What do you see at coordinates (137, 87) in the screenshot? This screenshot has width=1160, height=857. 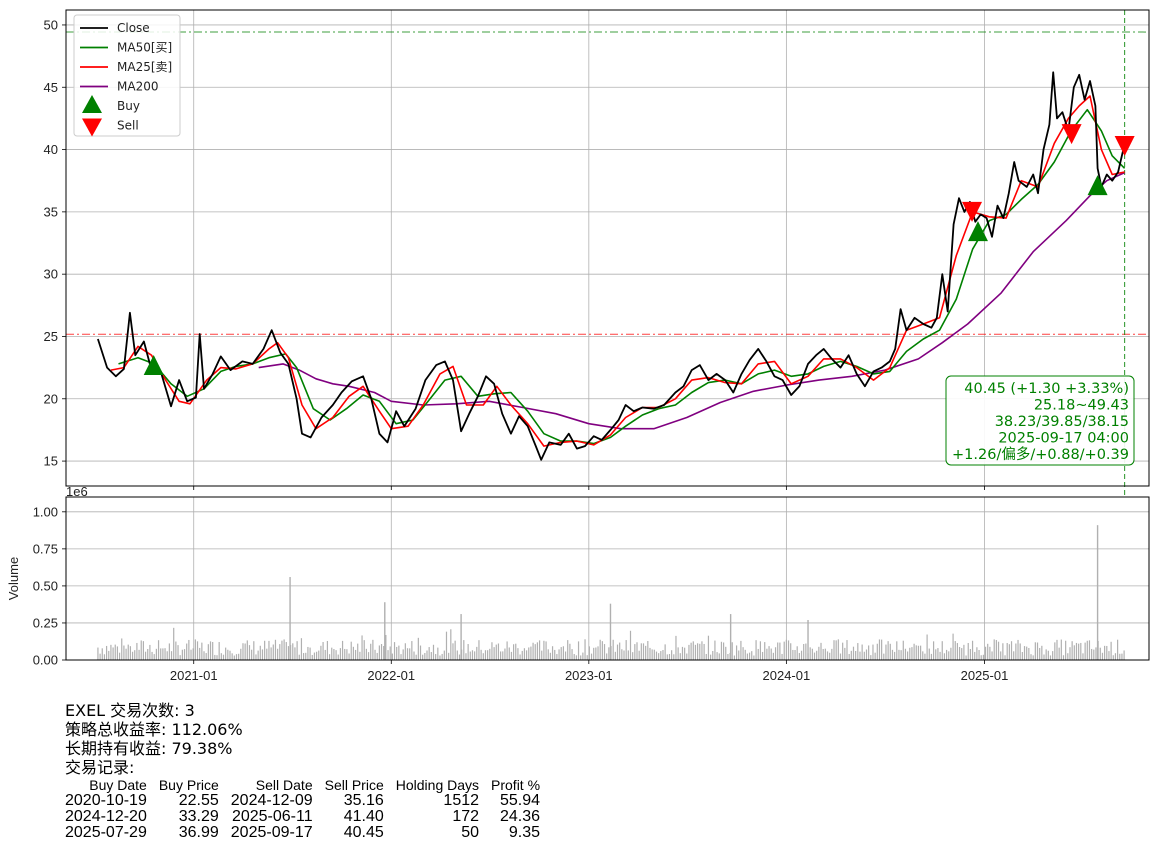 I see `legend-label: MA200` at bounding box center [137, 87].